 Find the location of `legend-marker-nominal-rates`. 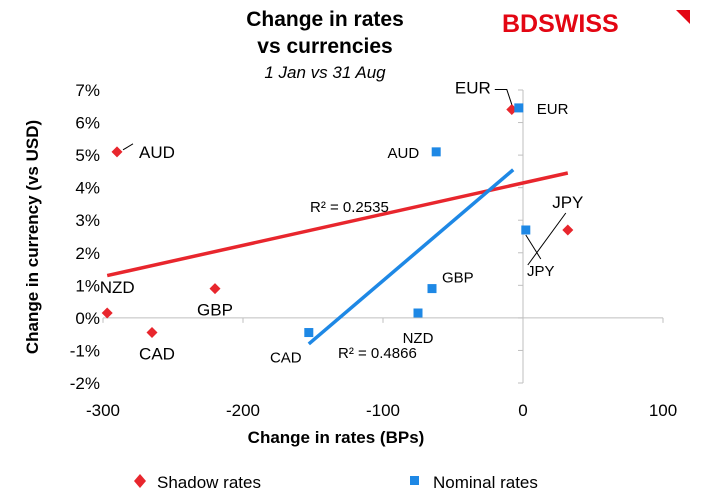

legend-marker-nominal-rates is located at coordinates (414, 480).